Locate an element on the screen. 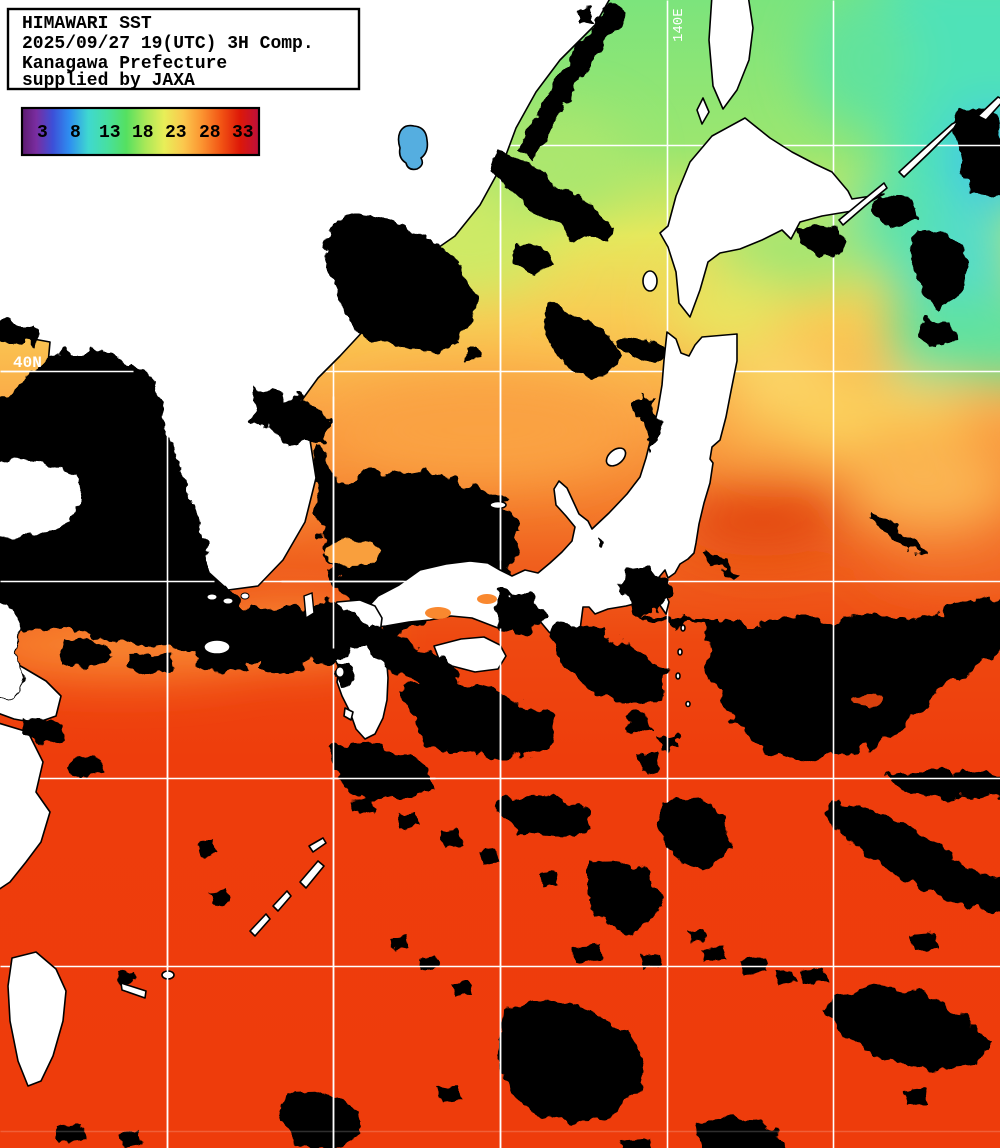  svg-text: 33 is located at coordinates (243, 133).